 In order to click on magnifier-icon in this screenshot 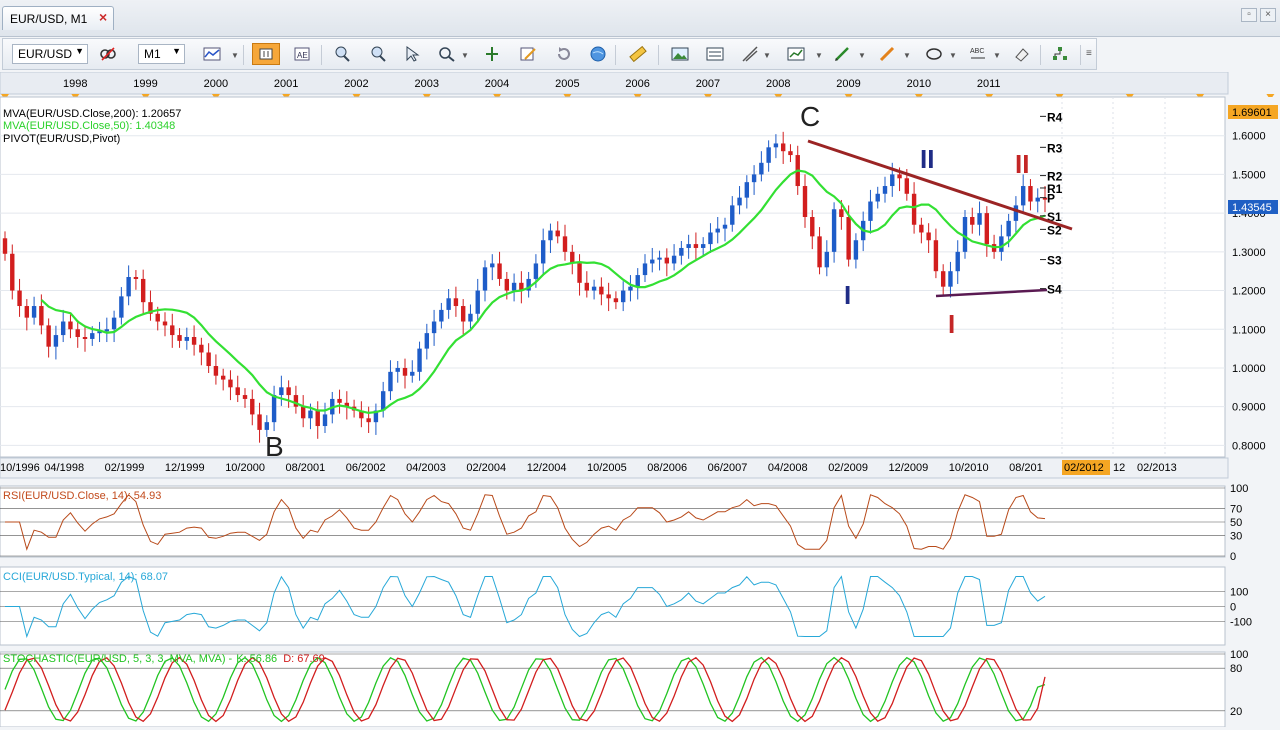, I will do `click(447, 54)`.